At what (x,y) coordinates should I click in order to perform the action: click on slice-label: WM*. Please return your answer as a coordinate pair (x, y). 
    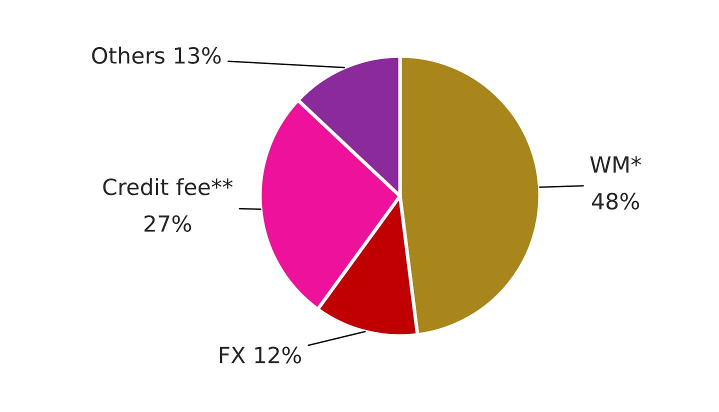
    Looking at the image, I should click on (616, 164).